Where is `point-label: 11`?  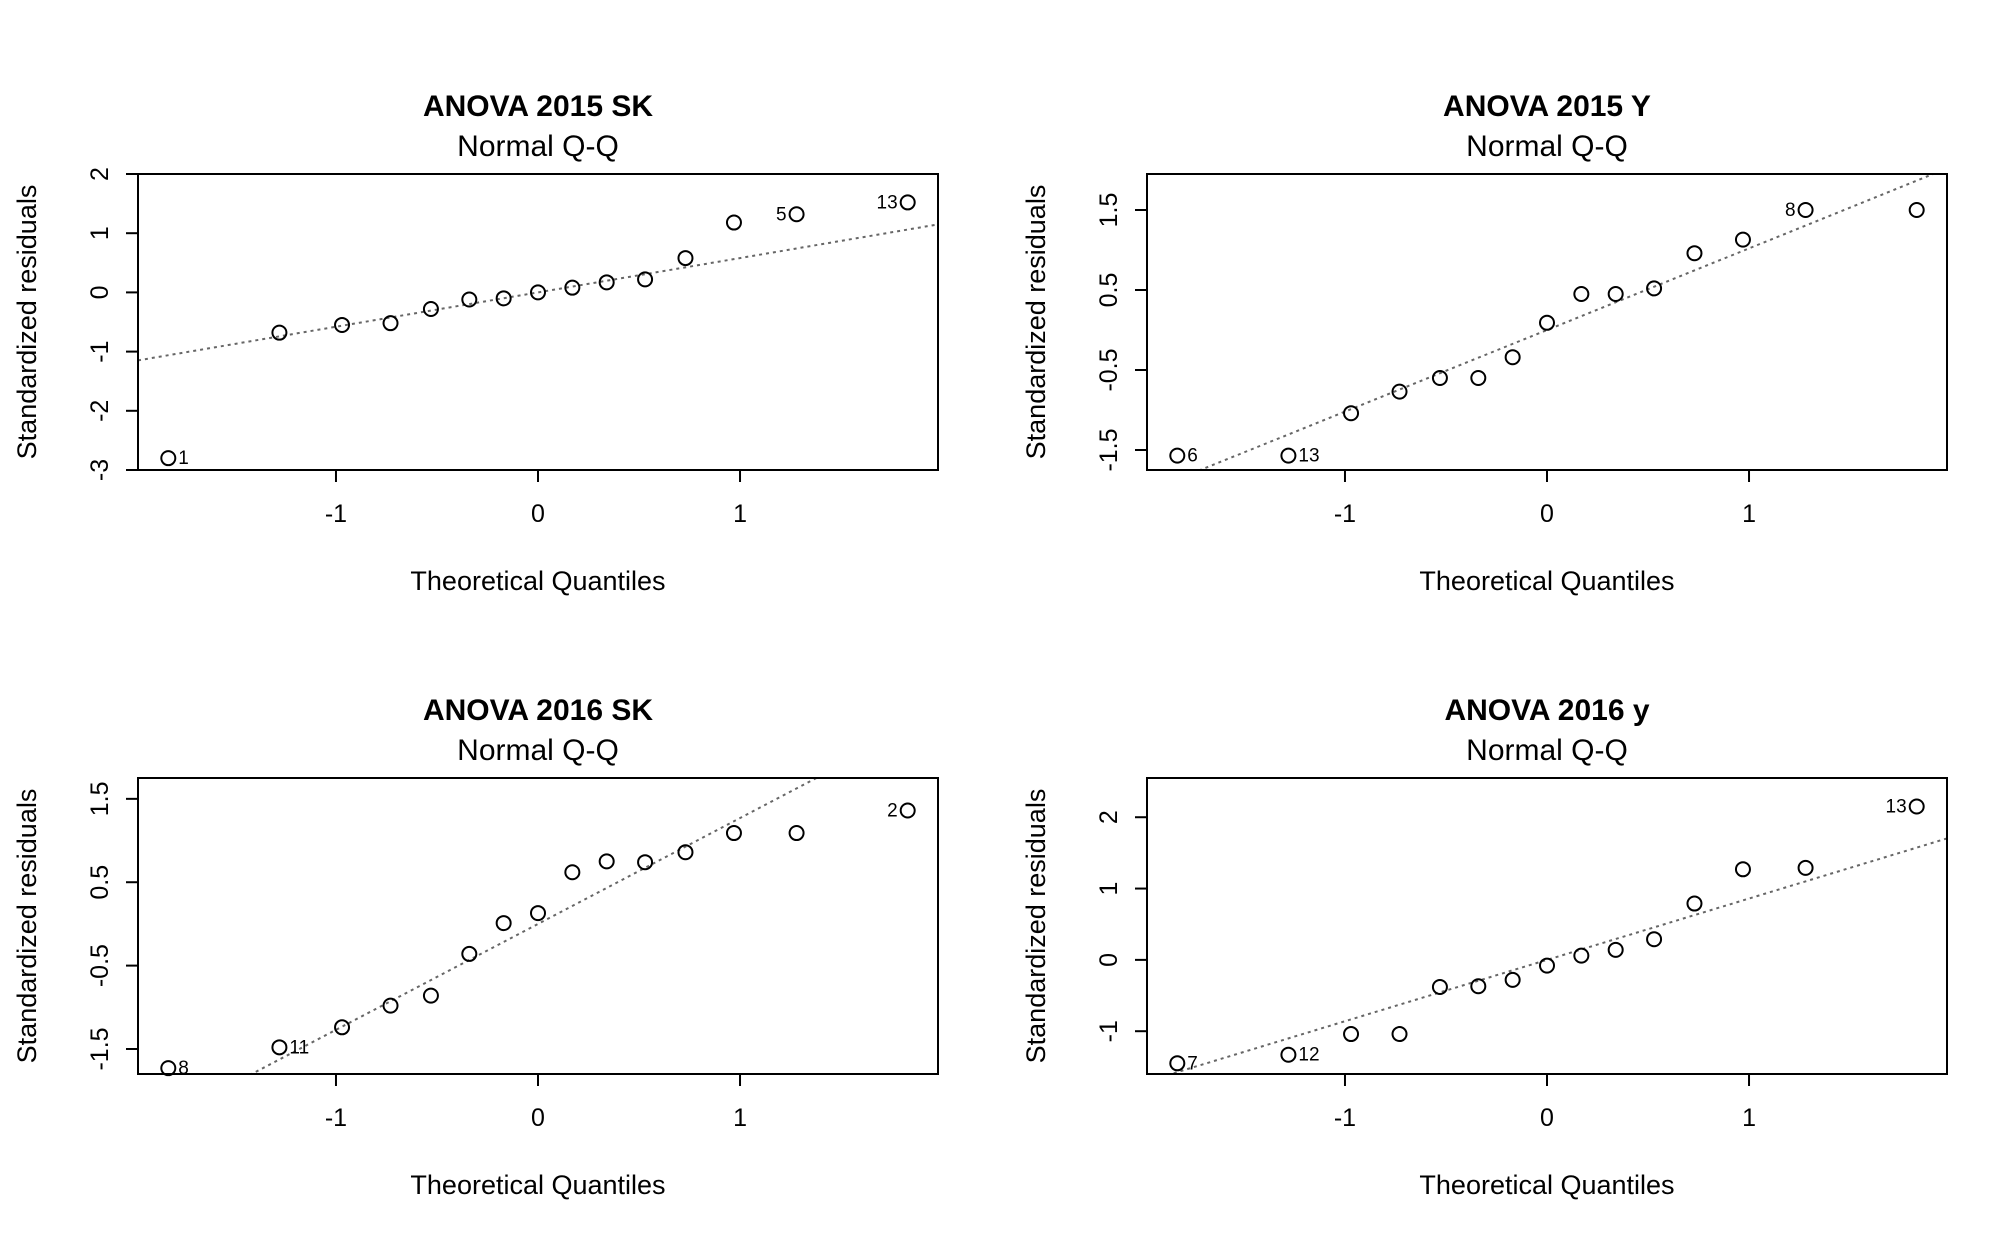 point-label: 11 is located at coordinates (299, 1047).